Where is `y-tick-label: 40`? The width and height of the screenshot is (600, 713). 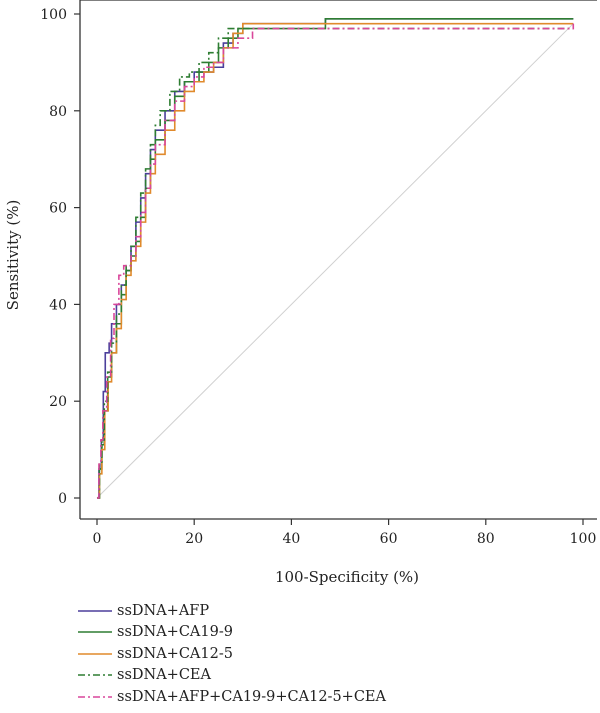 y-tick-label: 40 is located at coordinates (58, 305).